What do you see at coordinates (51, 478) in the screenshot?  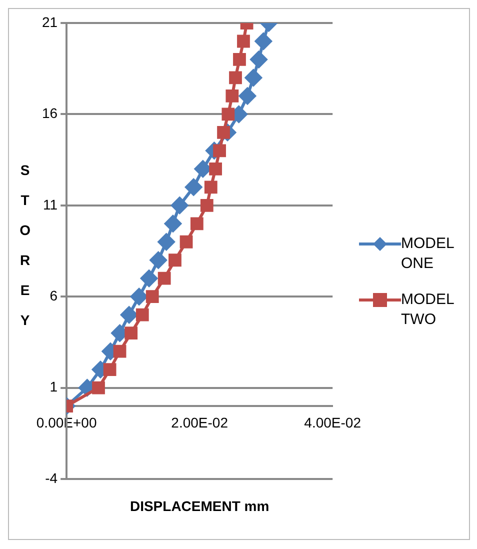 I see `y-tick-label: -4` at bounding box center [51, 478].